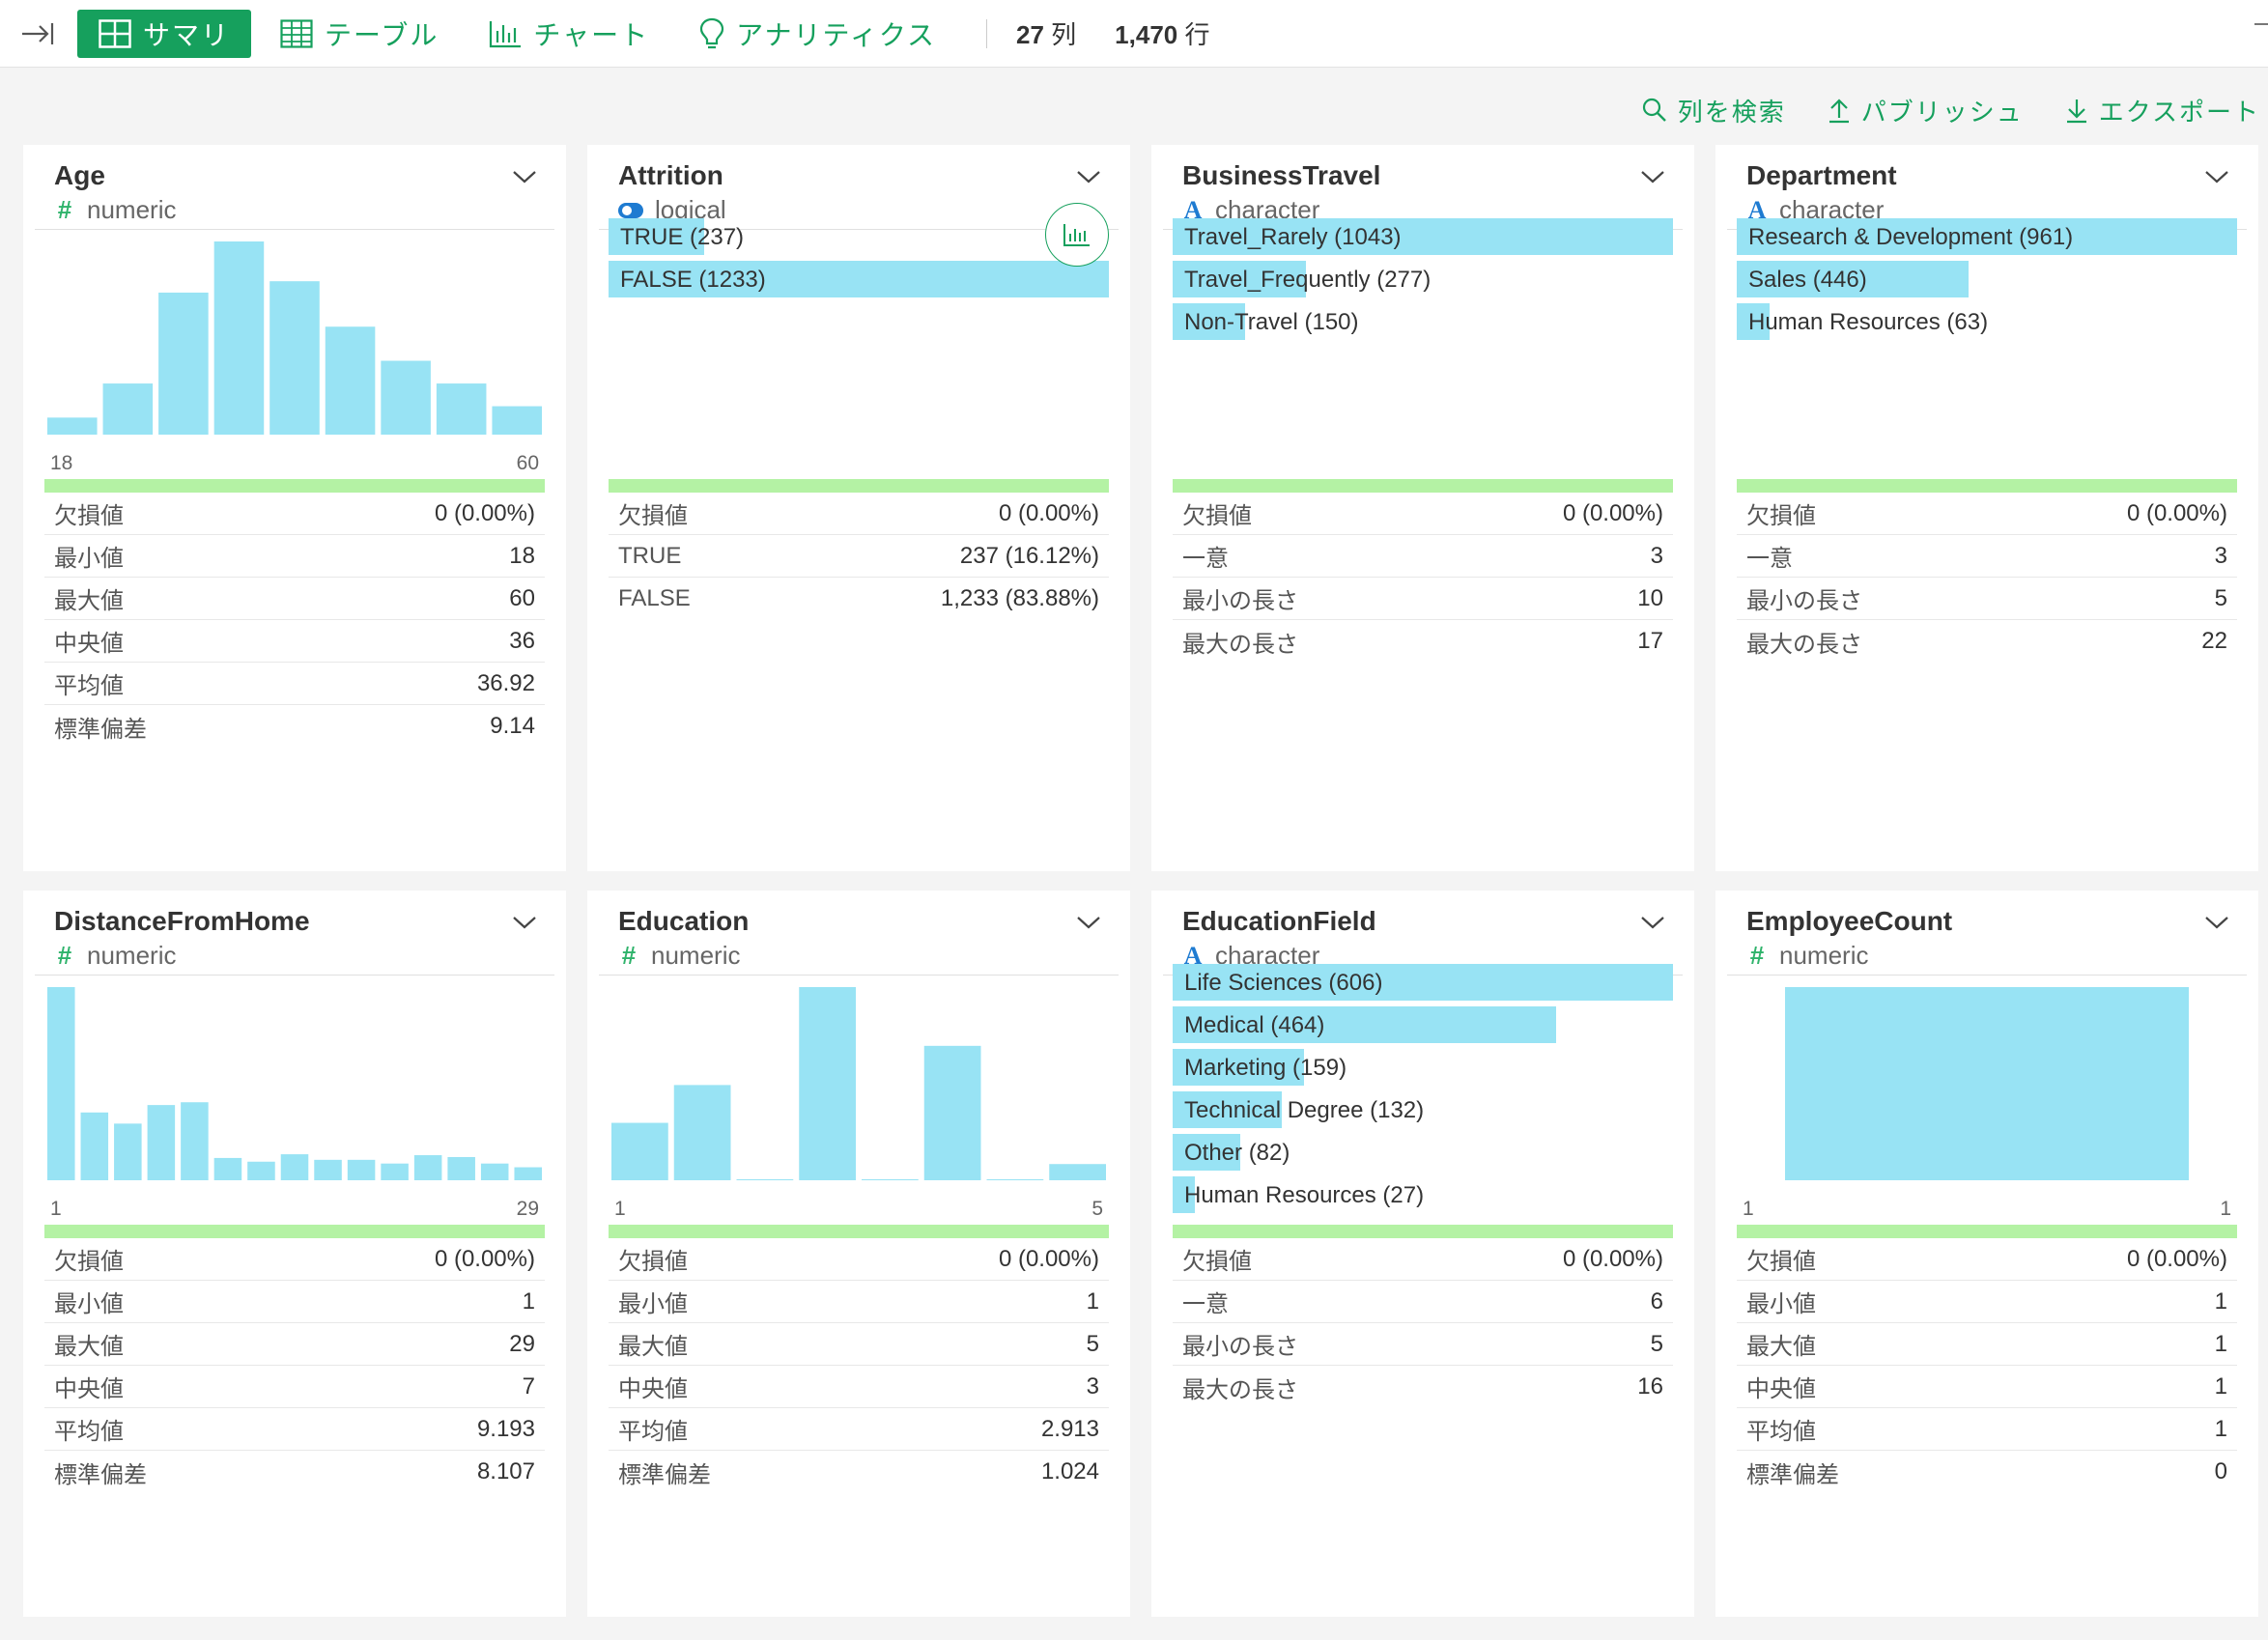 This screenshot has height=1640, width=2268. I want to click on column-name: Age, so click(79, 175).